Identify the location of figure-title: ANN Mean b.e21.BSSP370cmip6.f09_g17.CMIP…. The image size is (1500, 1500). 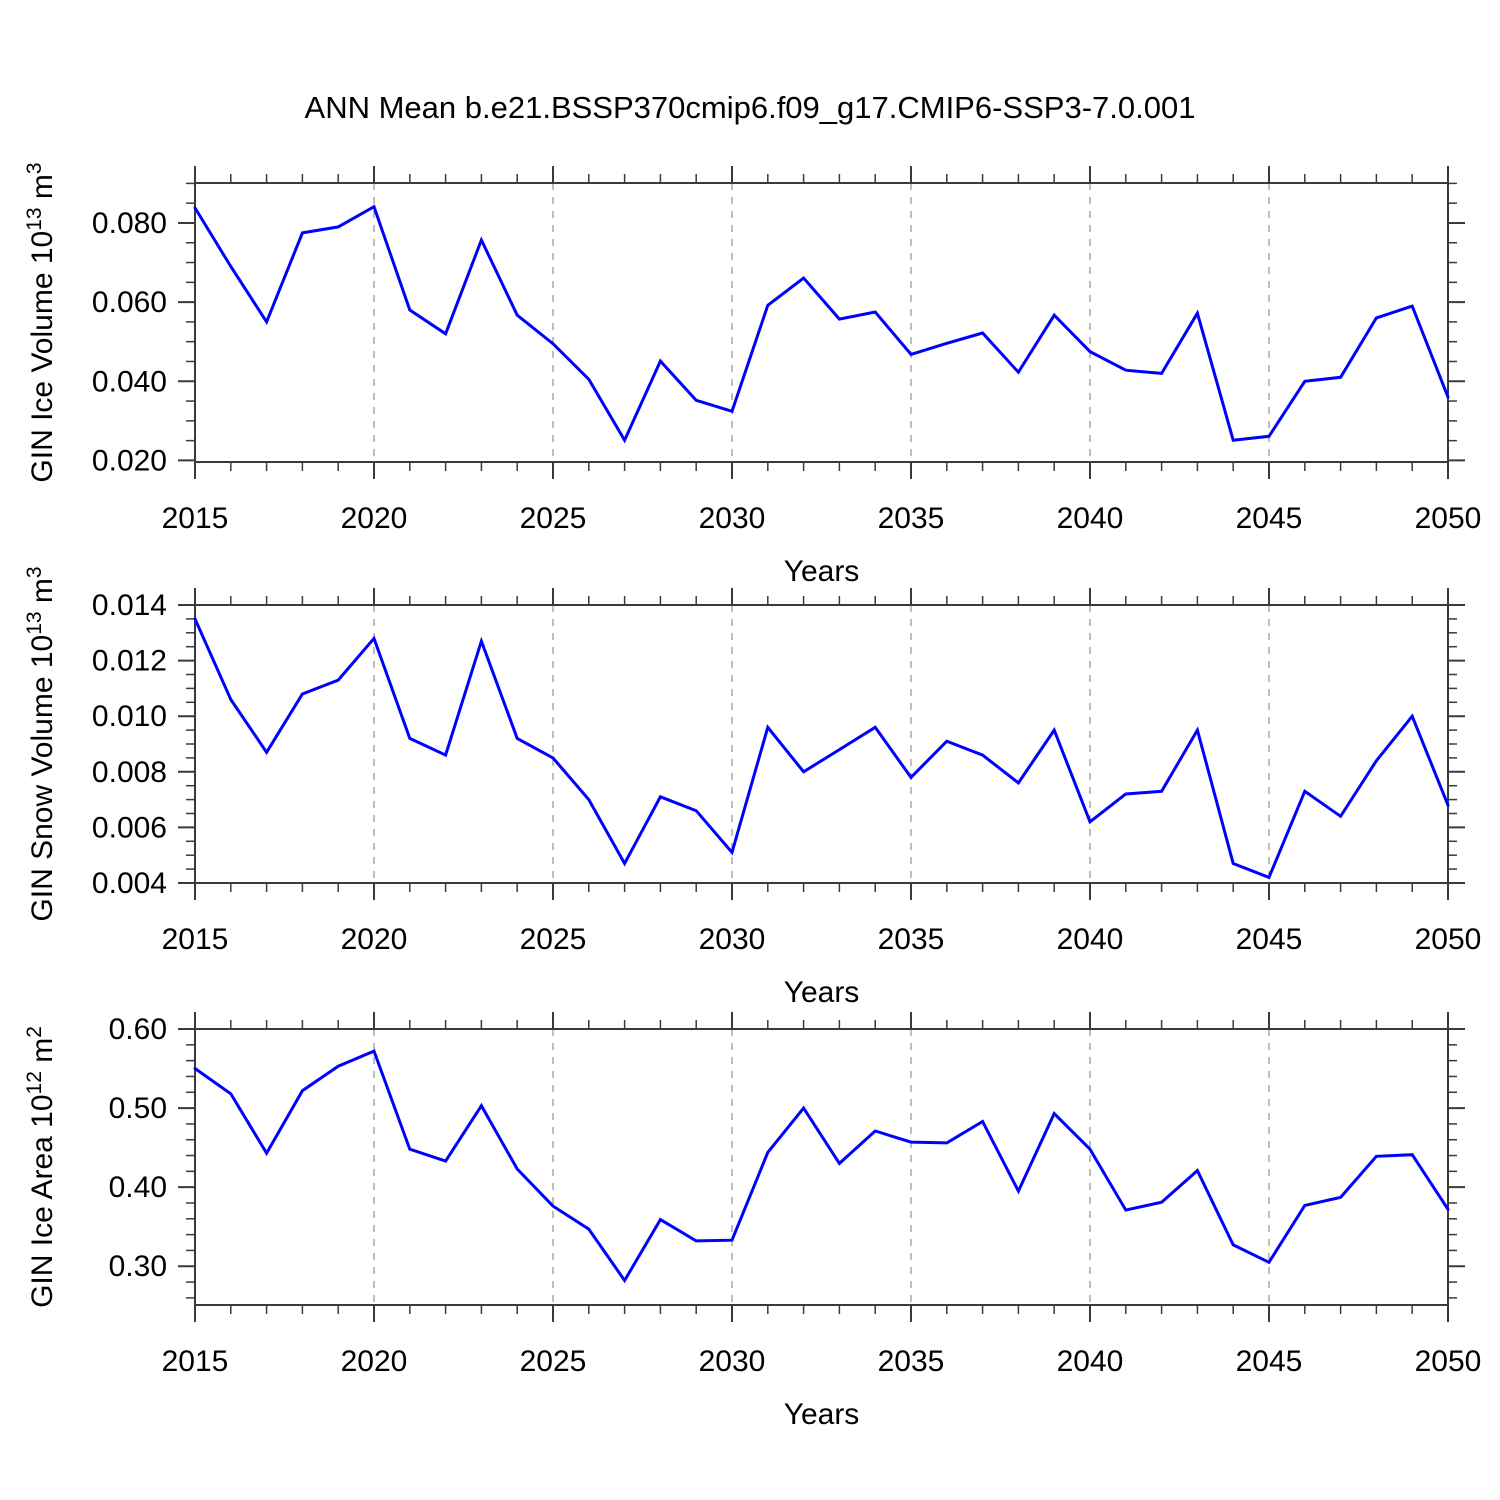
(750, 107).